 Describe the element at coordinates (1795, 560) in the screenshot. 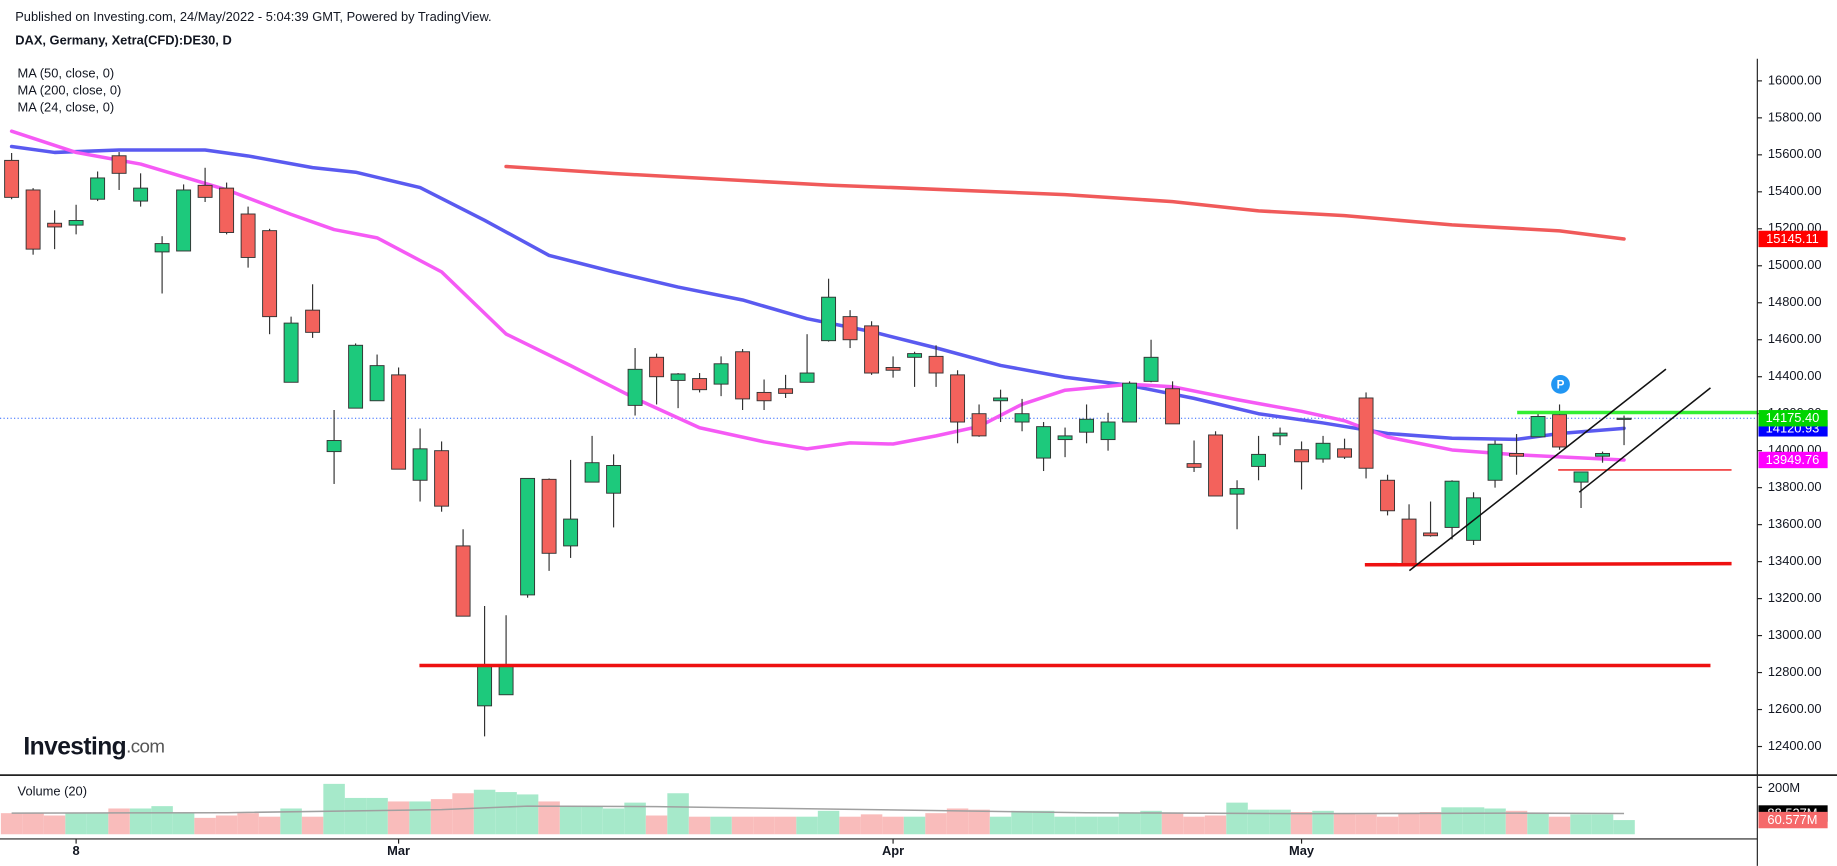

I see `y-tick-label: 13400.00` at that location.